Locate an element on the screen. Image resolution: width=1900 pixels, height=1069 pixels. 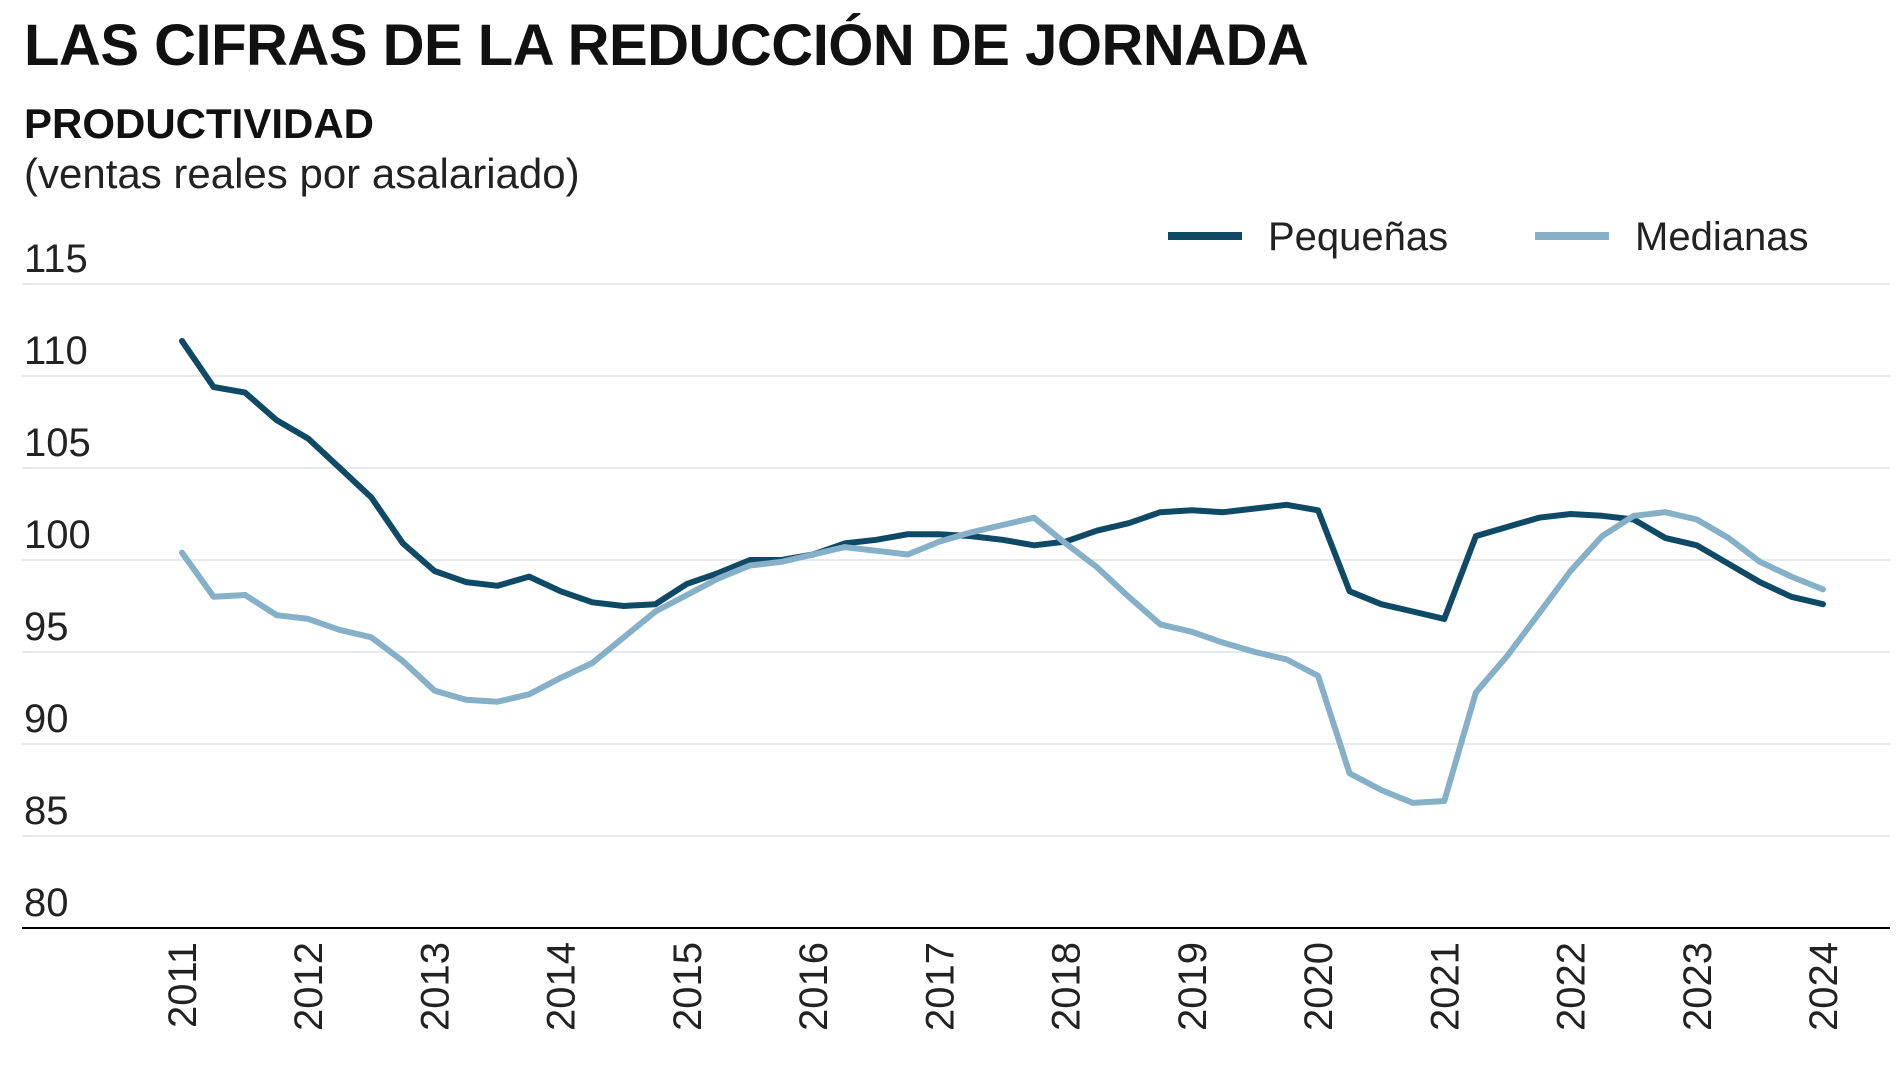
x-tick-label-2022: 2022 is located at coordinates (1572, 986).